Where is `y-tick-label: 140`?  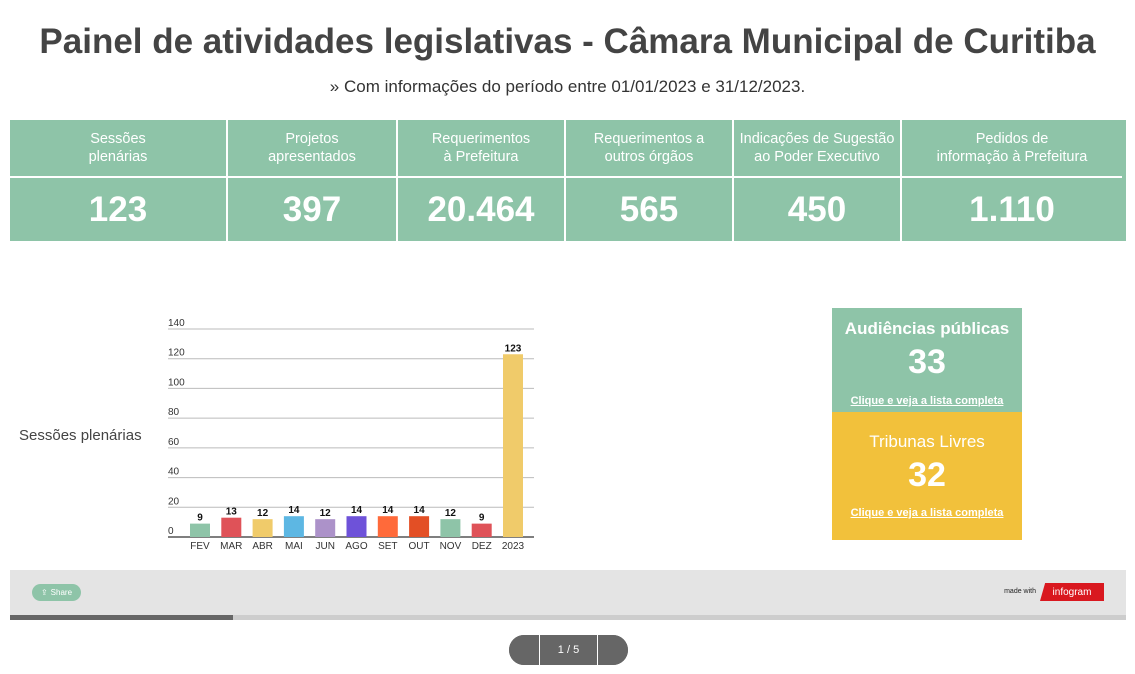
y-tick-label: 140 is located at coordinates (176, 323).